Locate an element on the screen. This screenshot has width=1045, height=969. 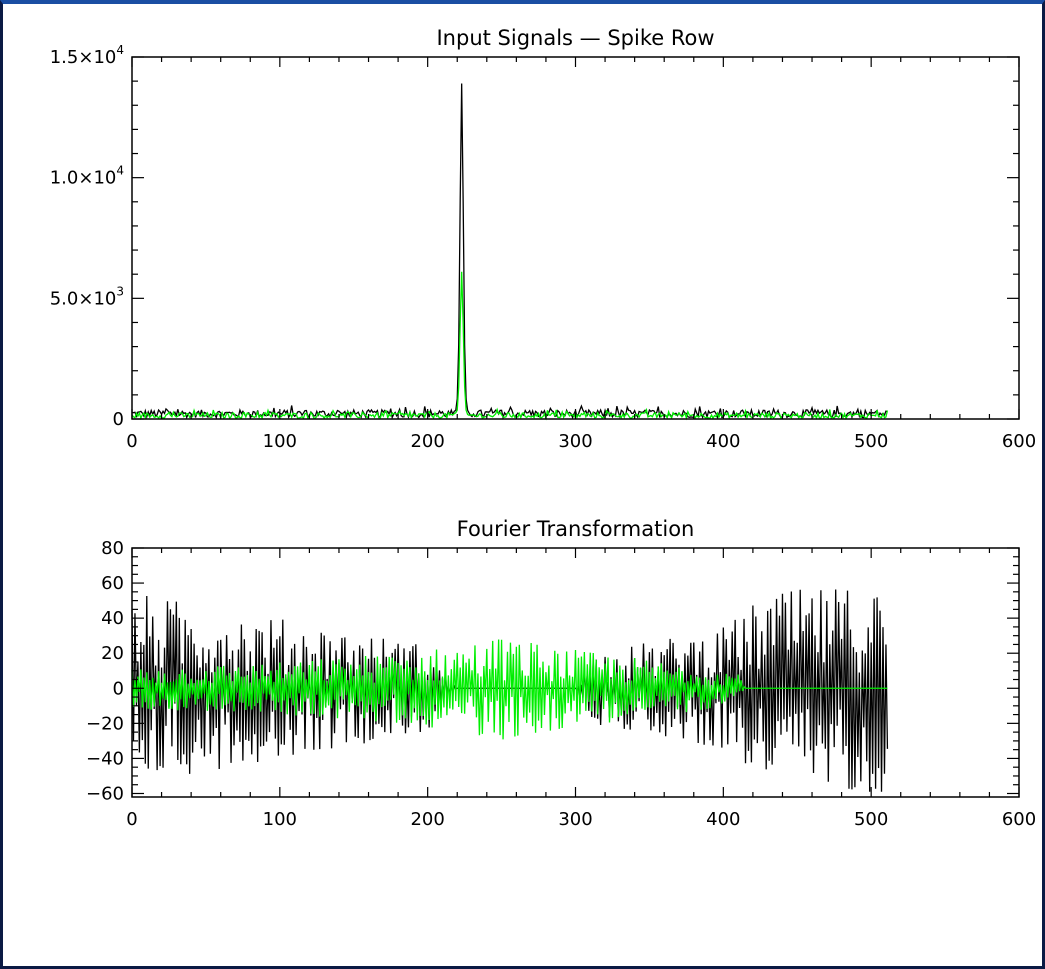
y-tick-label: −20 is located at coordinates (105, 723).